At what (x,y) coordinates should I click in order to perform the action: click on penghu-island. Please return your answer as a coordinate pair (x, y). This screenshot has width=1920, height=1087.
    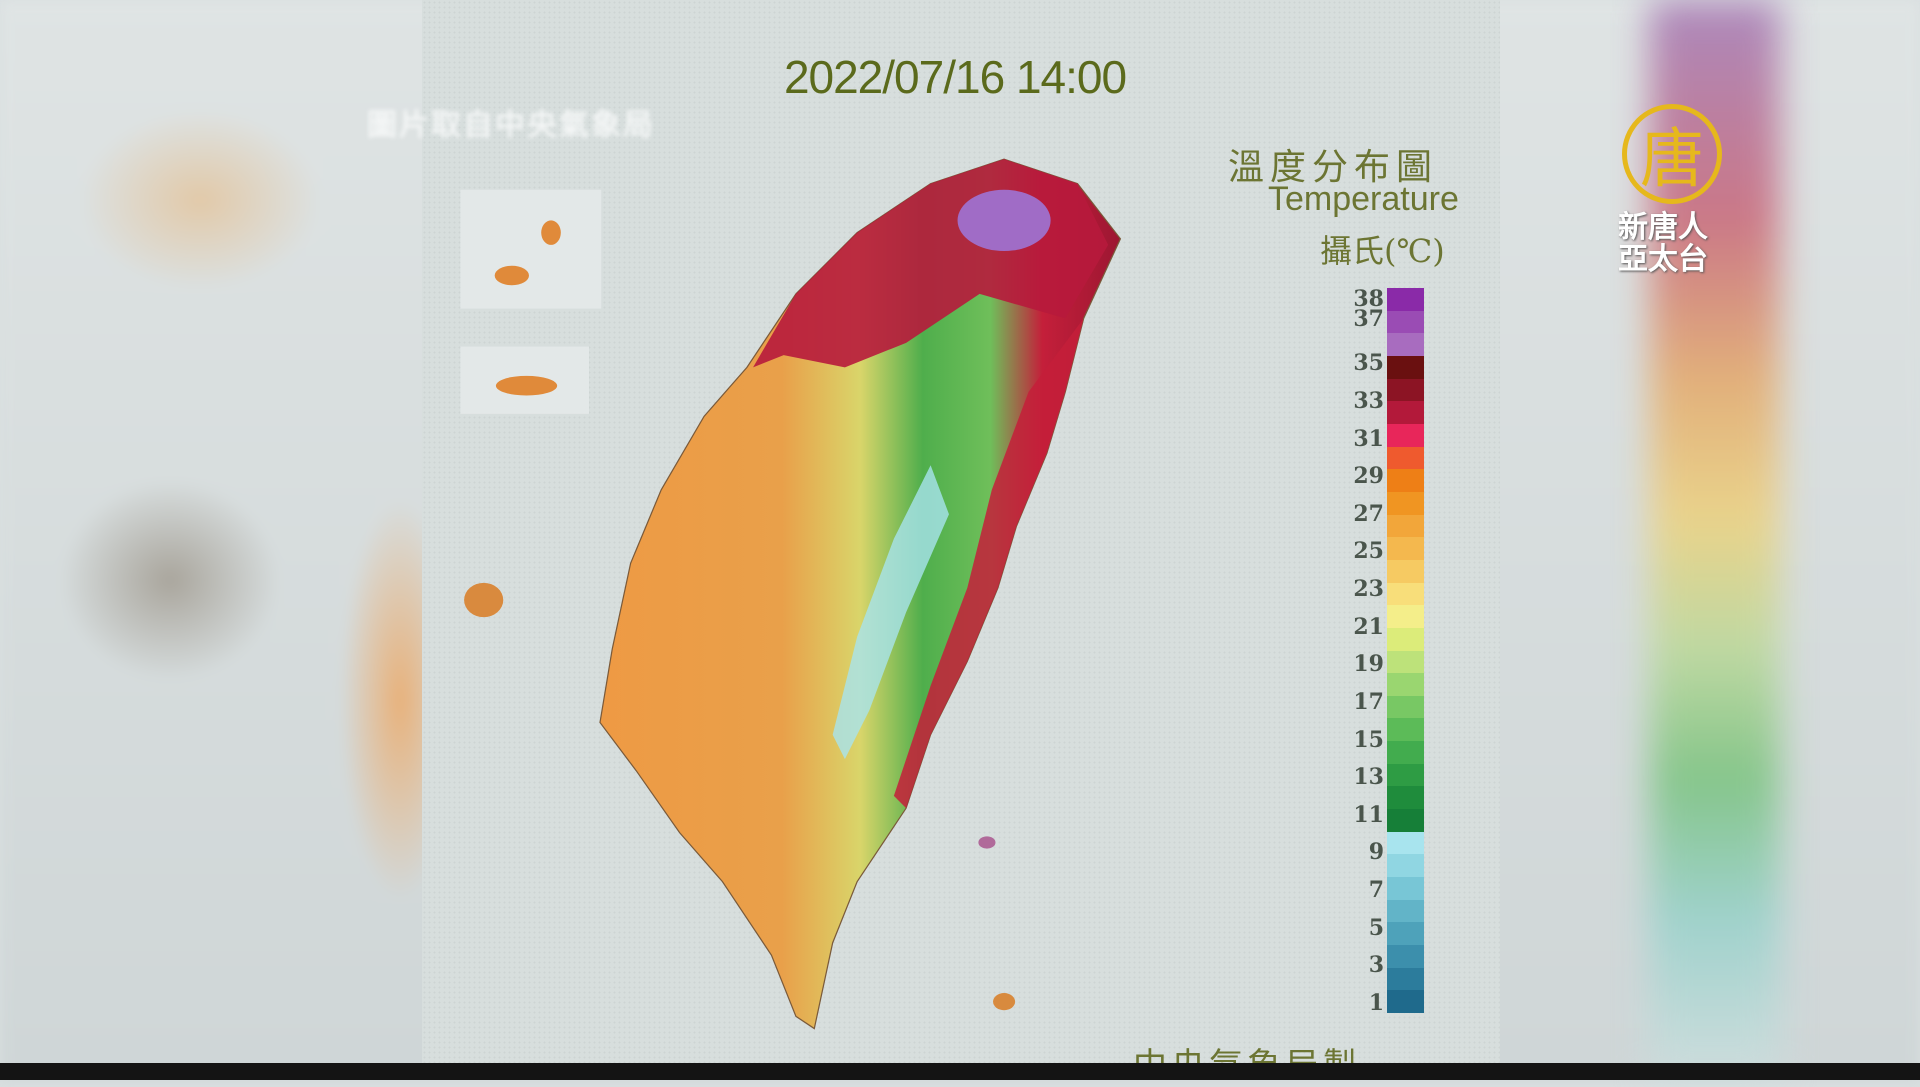
    Looking at the image, I should click on (484, 600).